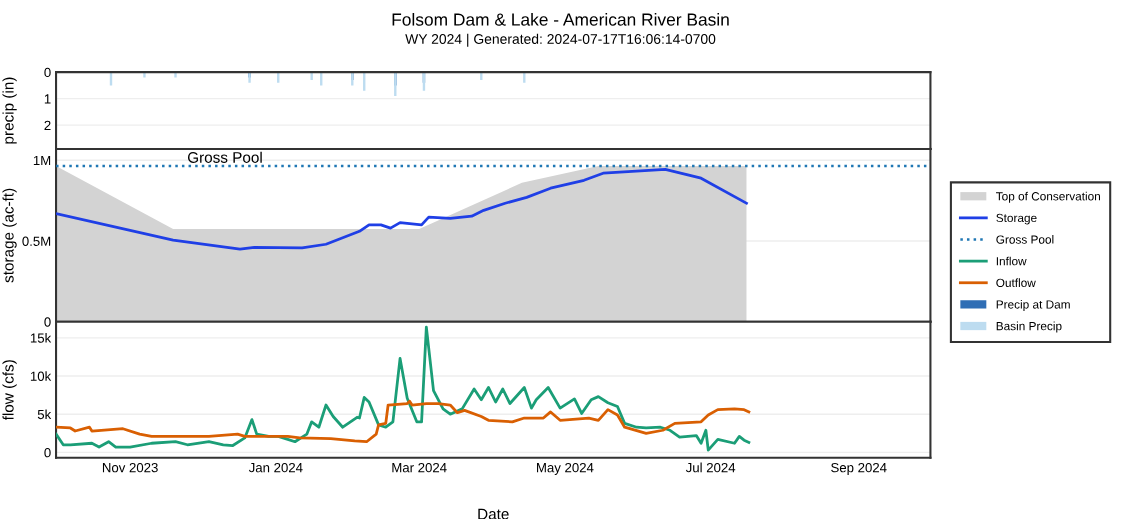 The width and height of the screenshot is (1121, 519). Describe the element at coordinates (42, 160) in the screenshot. I see `y-tick-label: 1M` at that location.